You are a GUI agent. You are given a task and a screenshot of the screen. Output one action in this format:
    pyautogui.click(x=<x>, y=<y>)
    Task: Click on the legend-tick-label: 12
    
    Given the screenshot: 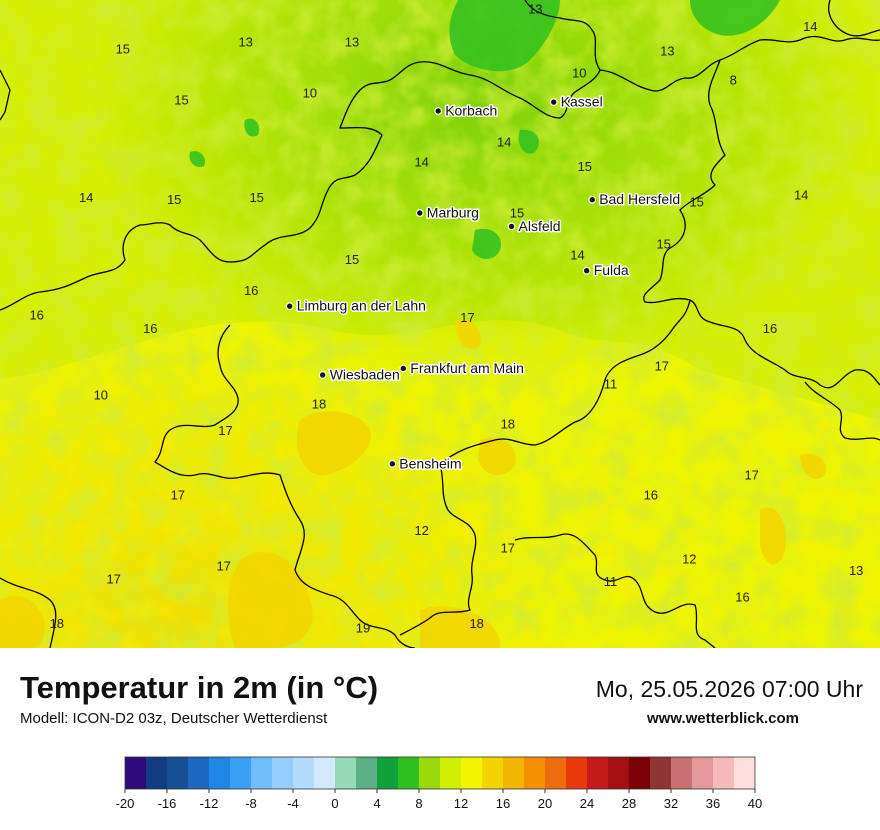 What is the action you would take?
    pyautogui.click(x=461, y=803)
    